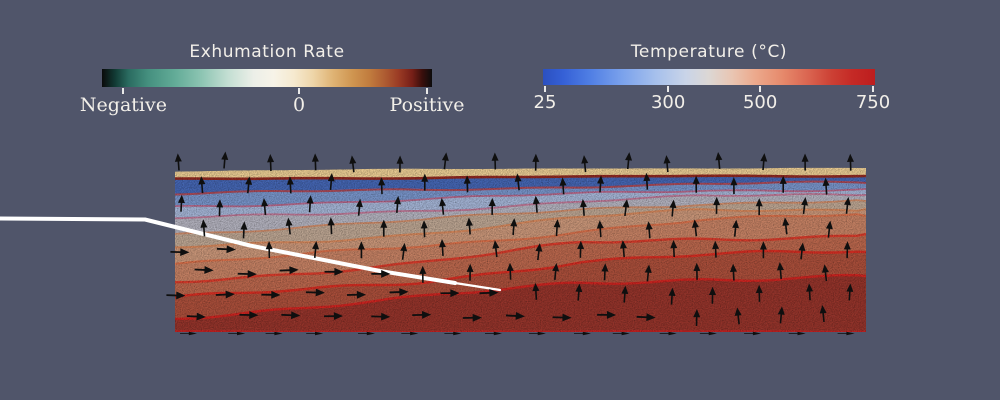 Image resolution: width=1000 pixels, height=400 pixels. What do you see at coordinates (267, 52) in the screenshot?
I see `exhumation-colorbar-title: Exhumation Rate` at bounding box center [267, 52].